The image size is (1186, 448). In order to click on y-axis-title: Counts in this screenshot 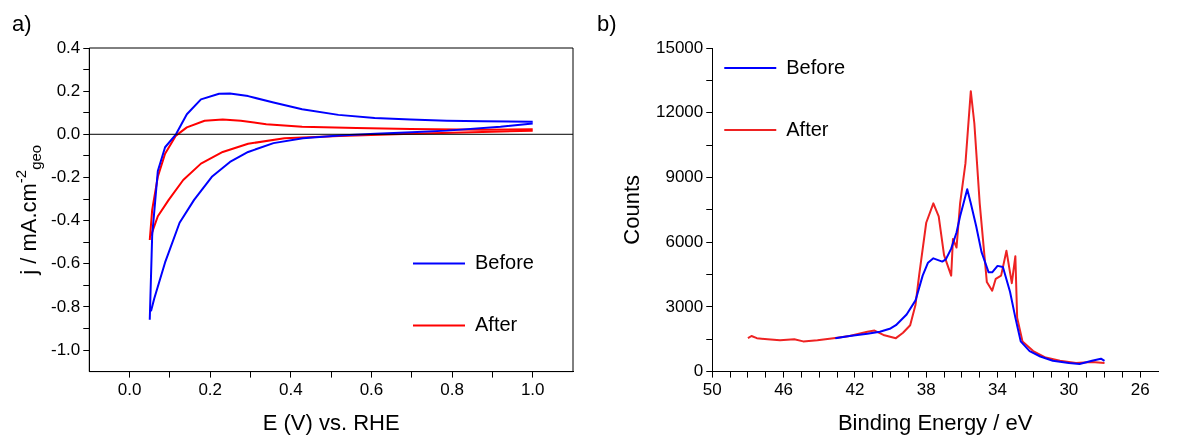, I will do `click(632, 209)`.